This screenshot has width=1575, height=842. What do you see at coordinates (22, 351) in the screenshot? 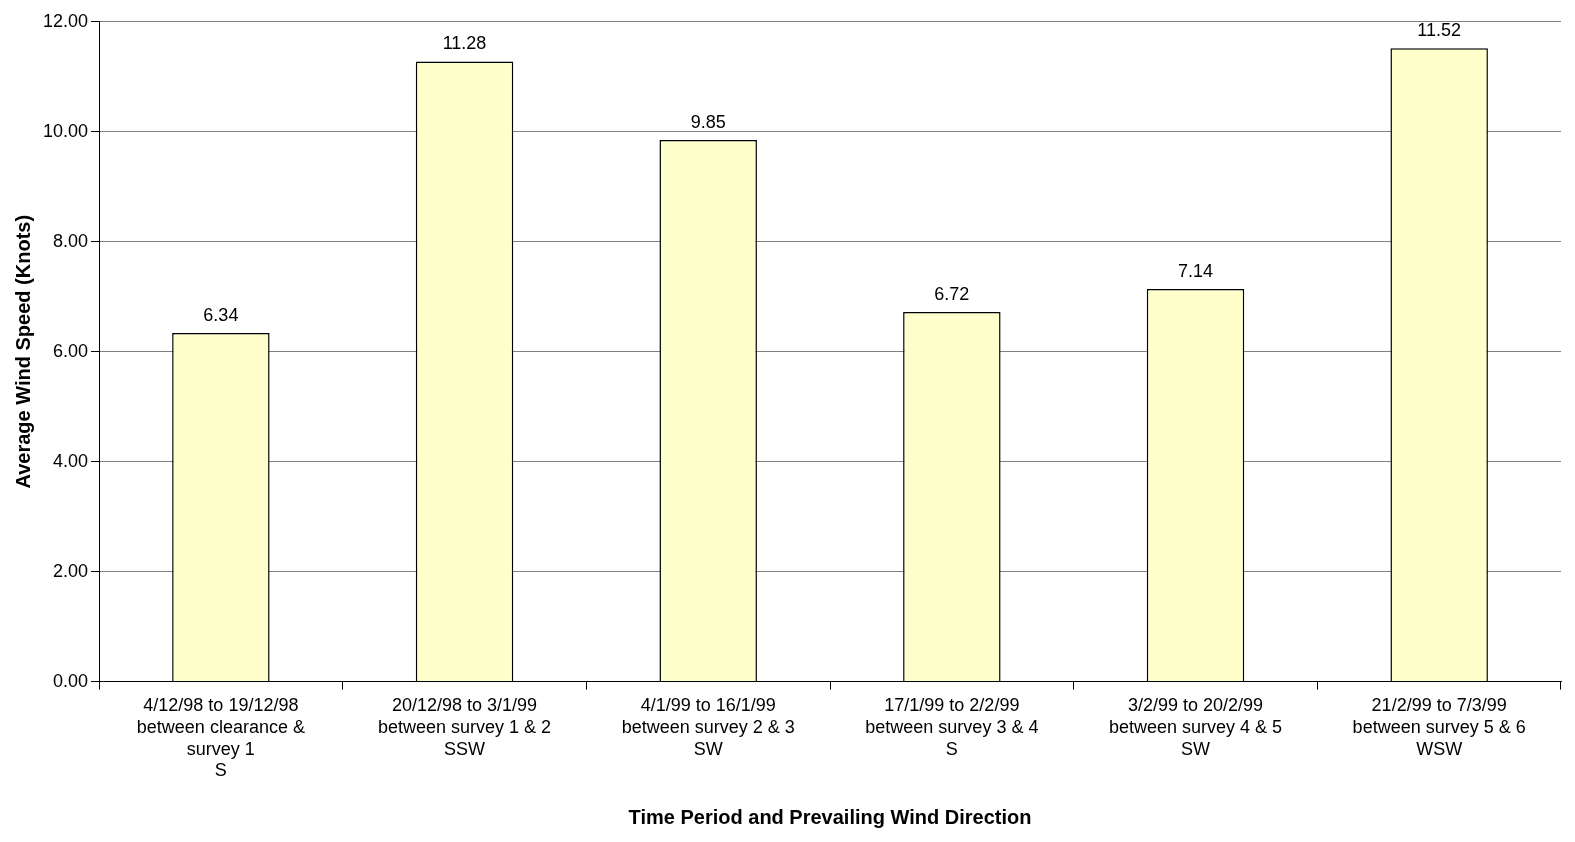
I see `y-axis-title: Average Wind Speed (Knots)` at bounding box center [22, 351].